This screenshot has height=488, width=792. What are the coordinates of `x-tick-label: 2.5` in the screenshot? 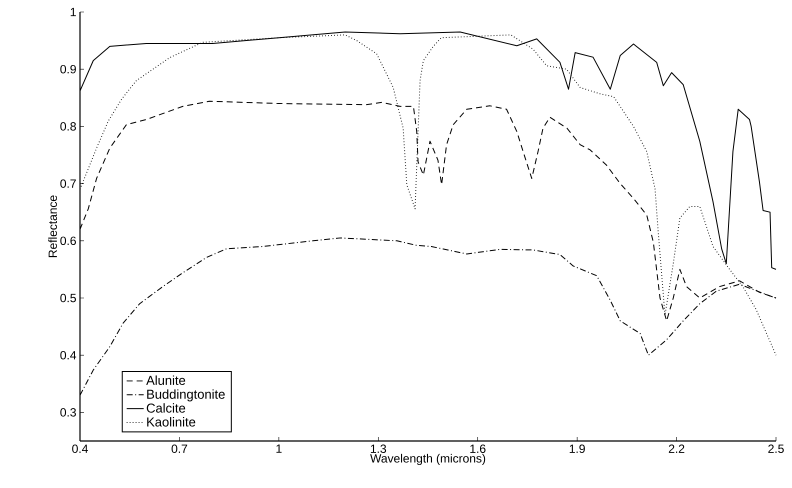 It's located at (776, 448).